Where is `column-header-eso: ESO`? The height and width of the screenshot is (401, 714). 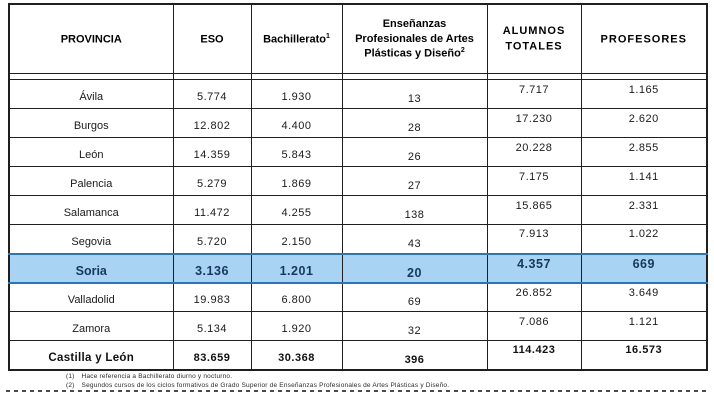 column-header-eso: ESO is located at coordinates (212, 38).